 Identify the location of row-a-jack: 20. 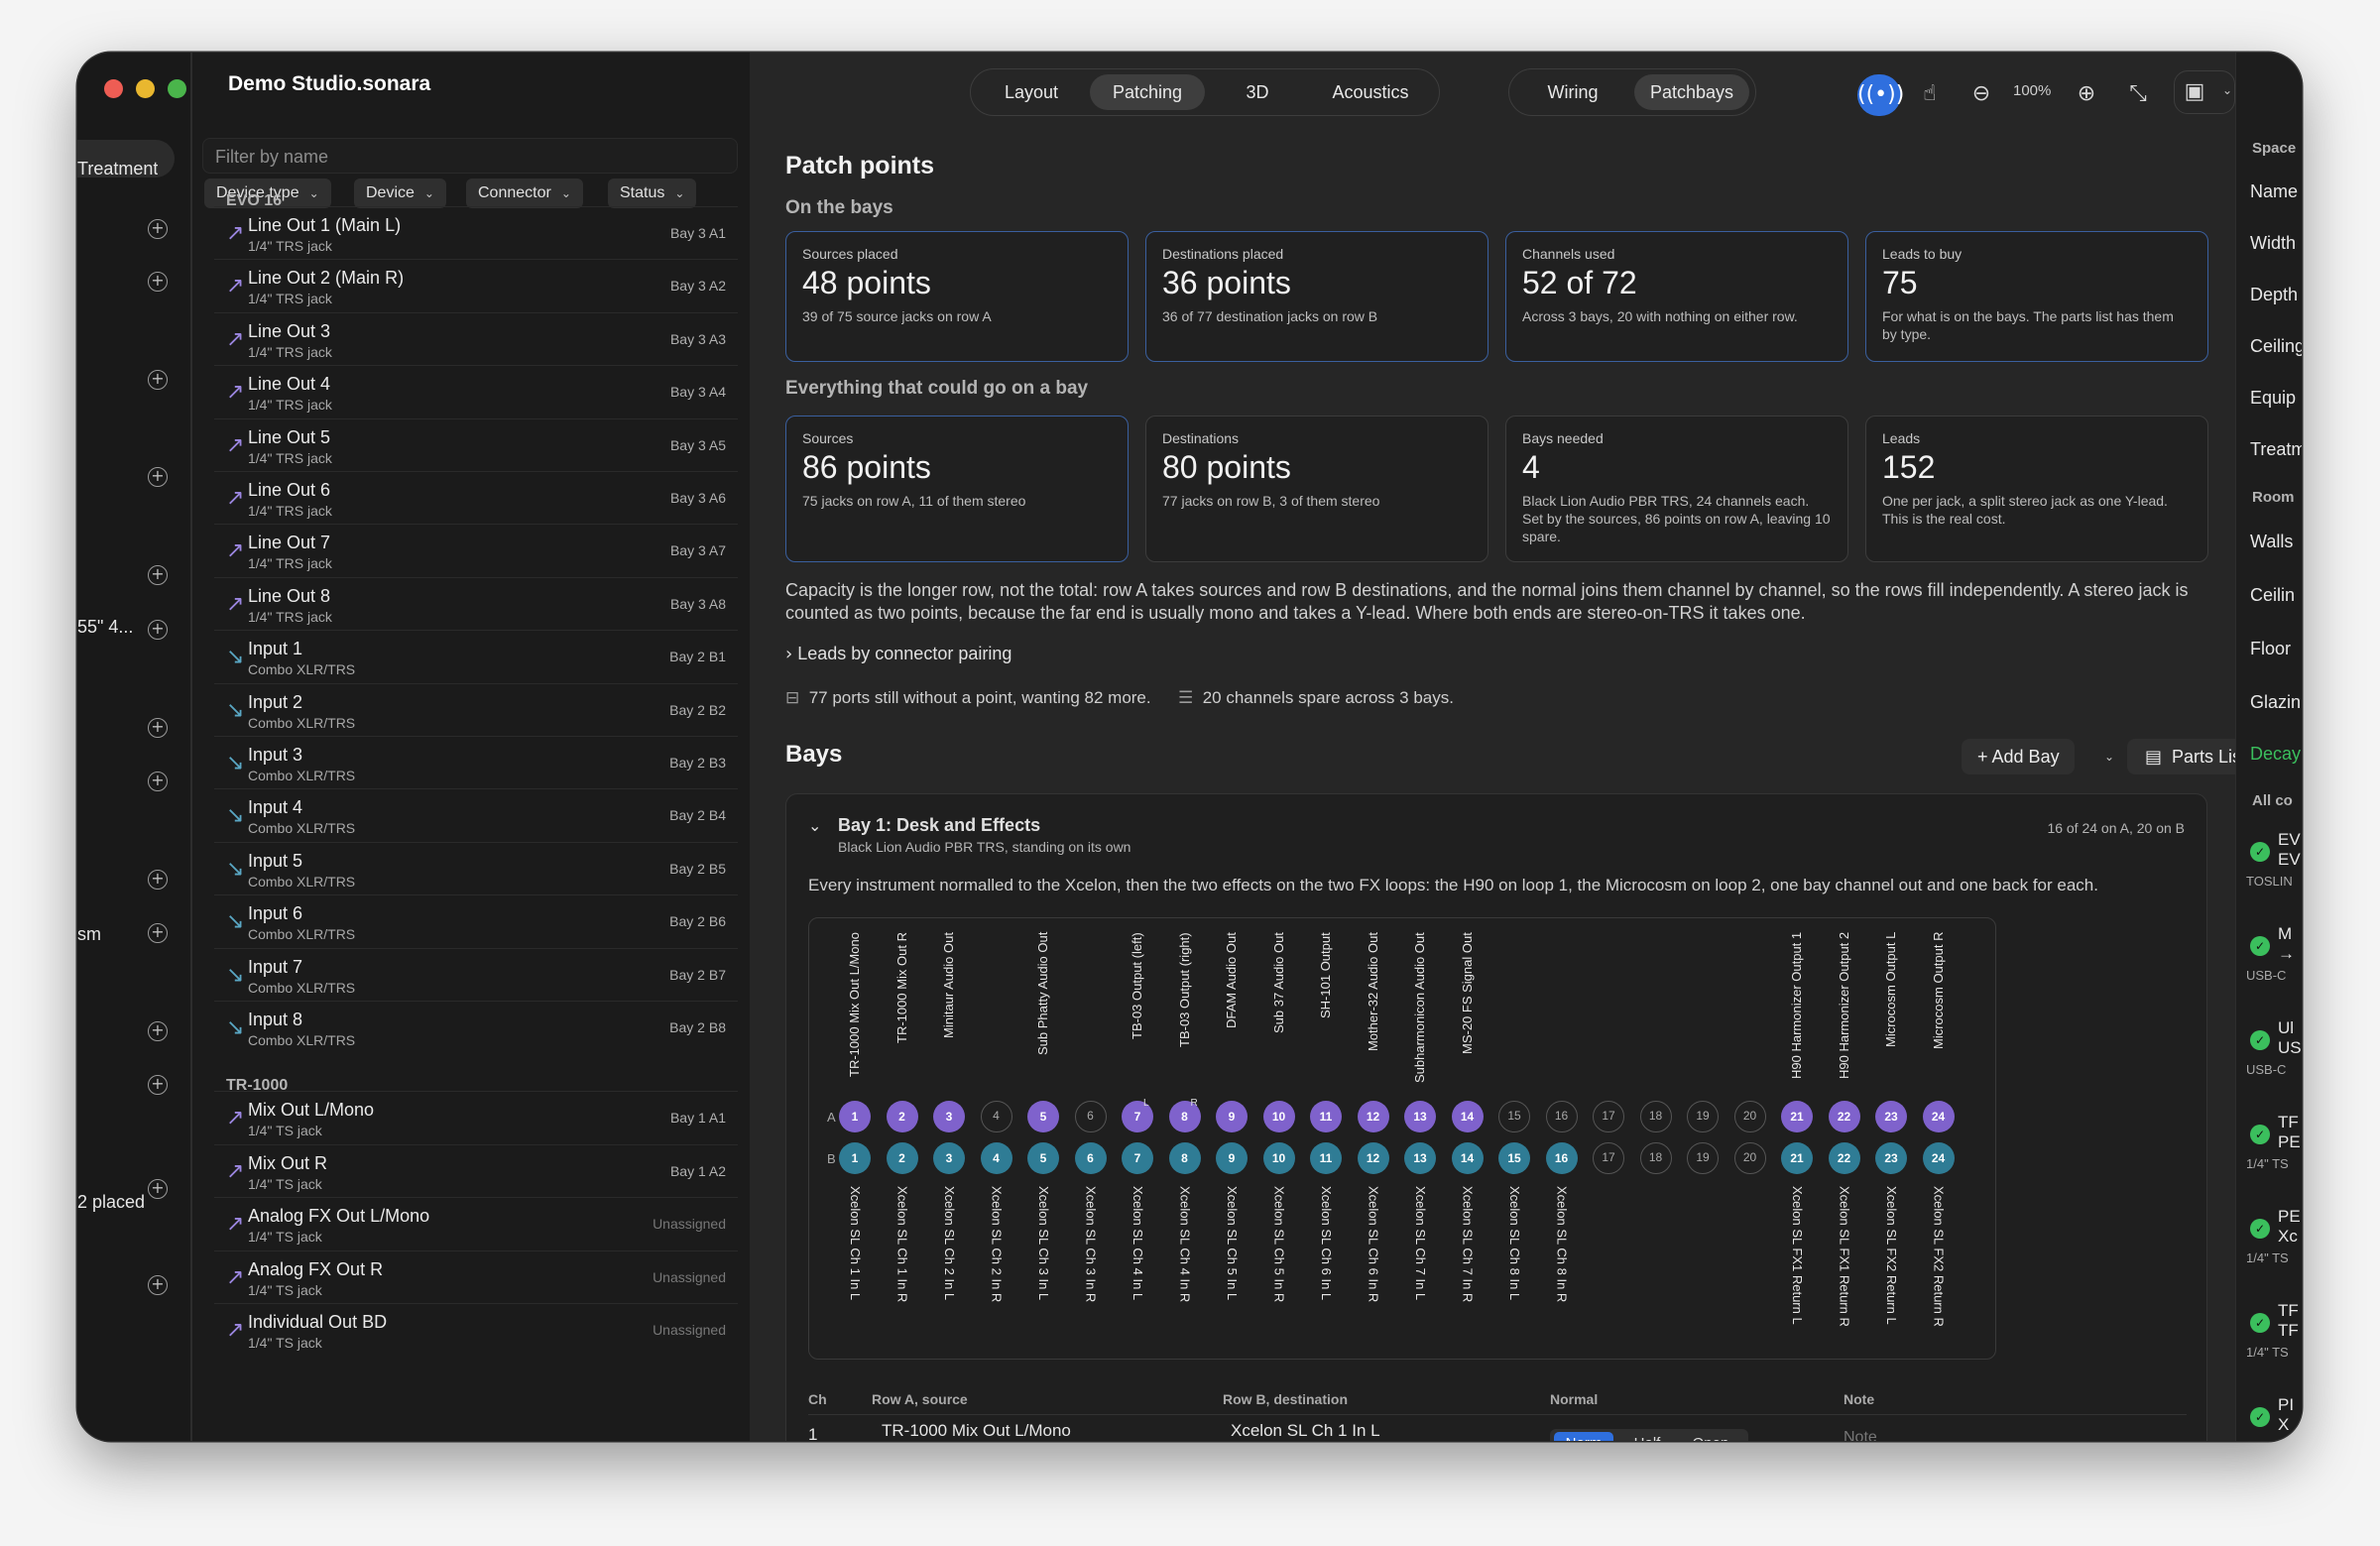
(1749, 1116).